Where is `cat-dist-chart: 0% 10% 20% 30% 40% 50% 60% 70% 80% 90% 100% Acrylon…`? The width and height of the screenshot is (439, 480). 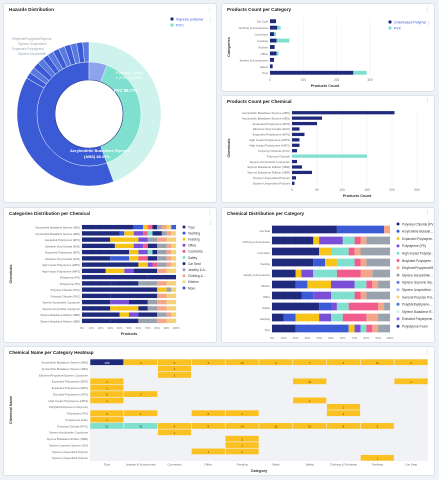 cat-dist-chart: 0% 10% 20% 30% 40% 50% 60% 70% 80% 90% 100% Acrylon… is located at coordinates (111, 278).